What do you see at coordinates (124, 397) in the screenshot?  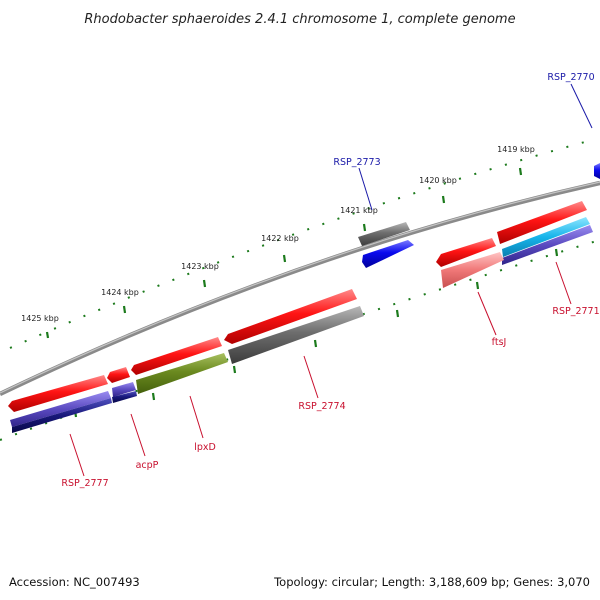 I see `gene-acpp-navy` at bounding box center [124, 397].